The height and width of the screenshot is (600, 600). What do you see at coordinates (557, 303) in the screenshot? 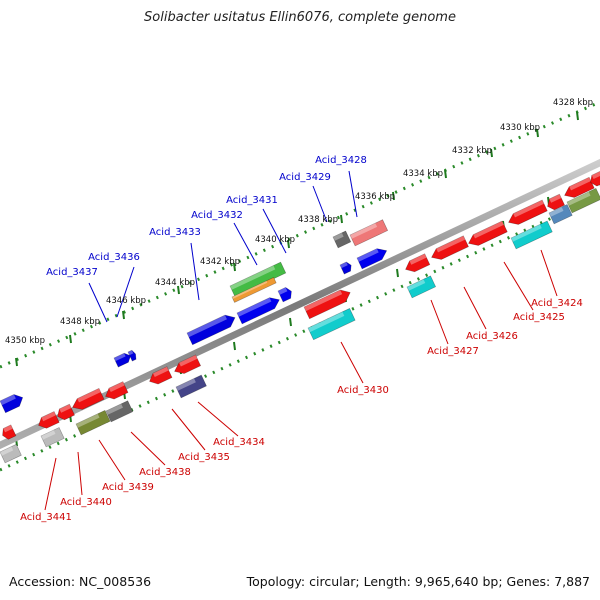
I see `gene-label: Acid_3424` at bounding box center [557, 303].